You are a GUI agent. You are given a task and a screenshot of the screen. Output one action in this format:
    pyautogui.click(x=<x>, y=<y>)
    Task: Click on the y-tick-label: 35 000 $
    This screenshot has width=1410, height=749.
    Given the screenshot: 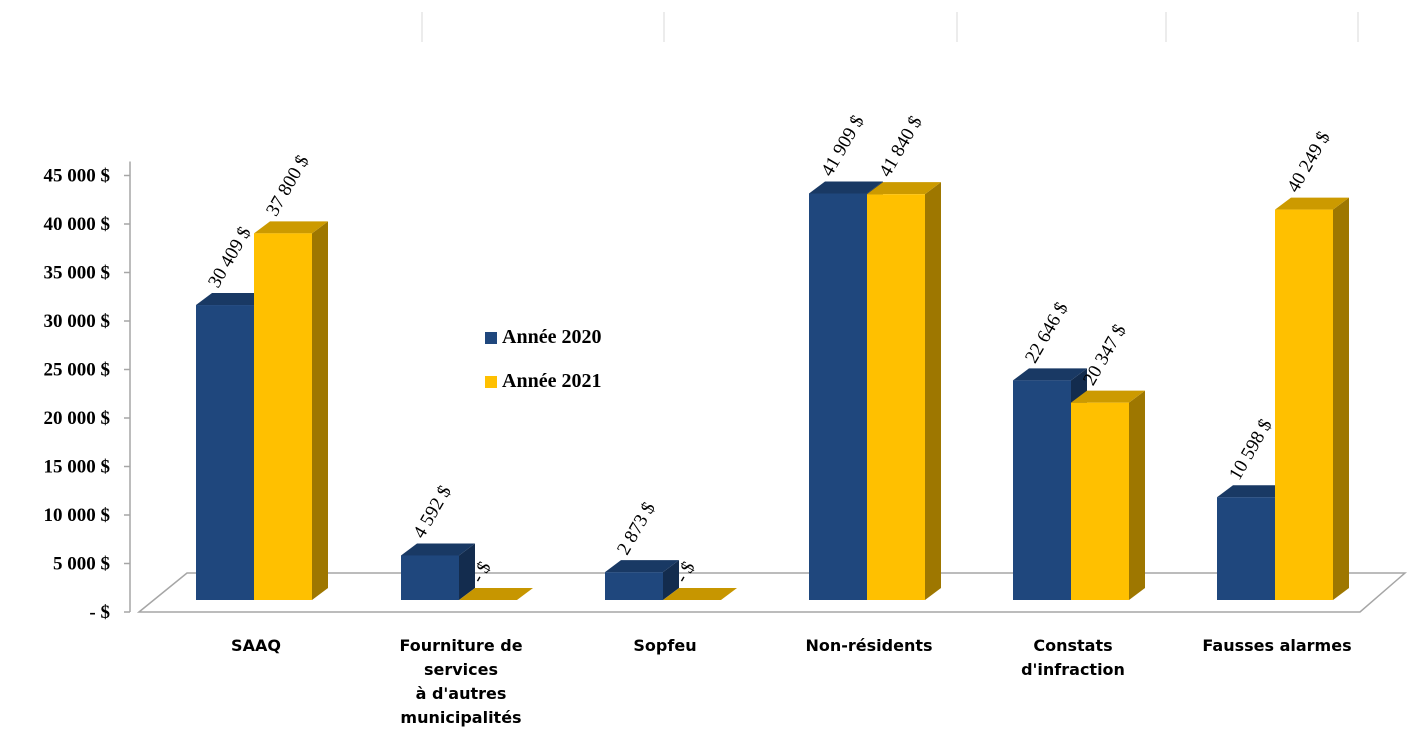 What is the action you would take?
    pyautogui.click(x=77, y=273)
    